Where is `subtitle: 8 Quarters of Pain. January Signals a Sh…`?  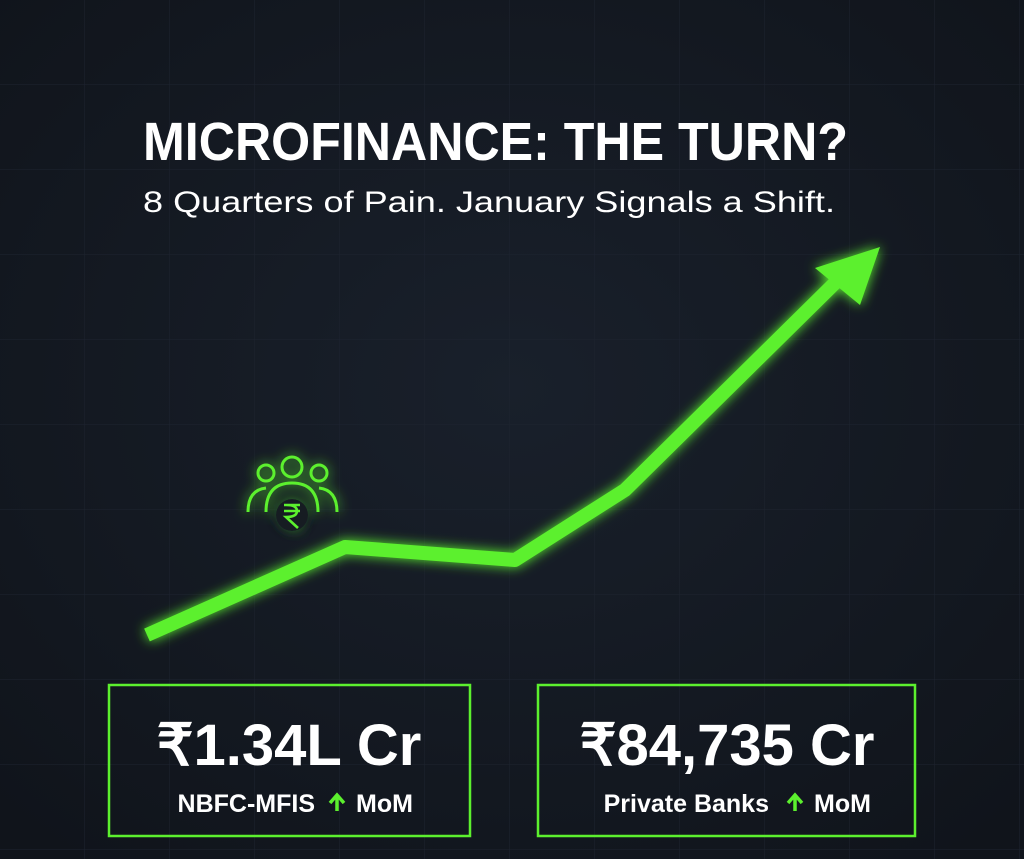 subtitle: 8 Quarters of Pain. January Signals a Sh… is located at coordinates (489, 202).